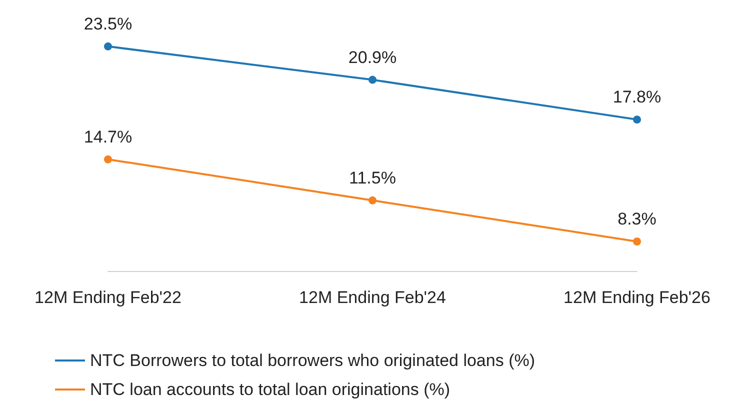 Image resolution: width=732 pixels, height=411 pixels. I want to click on legend-label: NTC Borrowers to total borrowers who originated loans (%), so click(313, 360).